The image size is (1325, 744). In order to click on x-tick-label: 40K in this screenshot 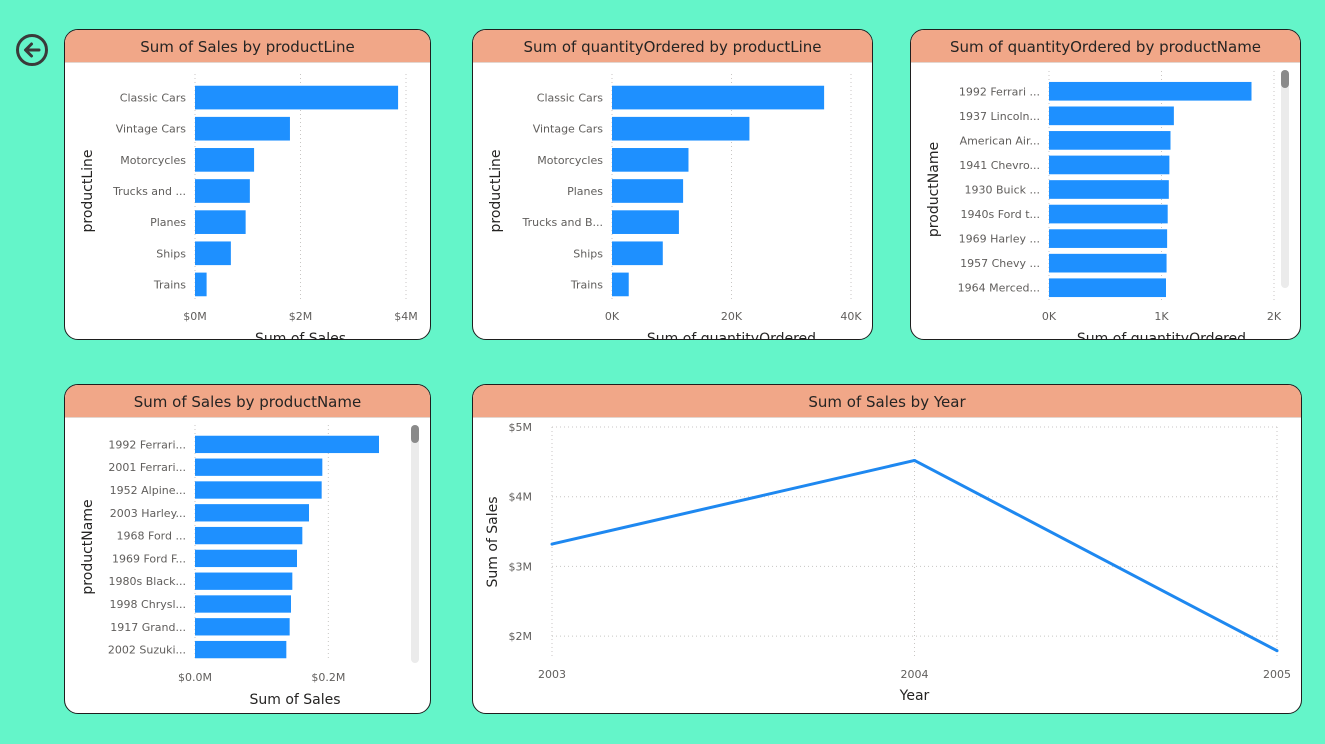, I will do `click(851, 316)`.